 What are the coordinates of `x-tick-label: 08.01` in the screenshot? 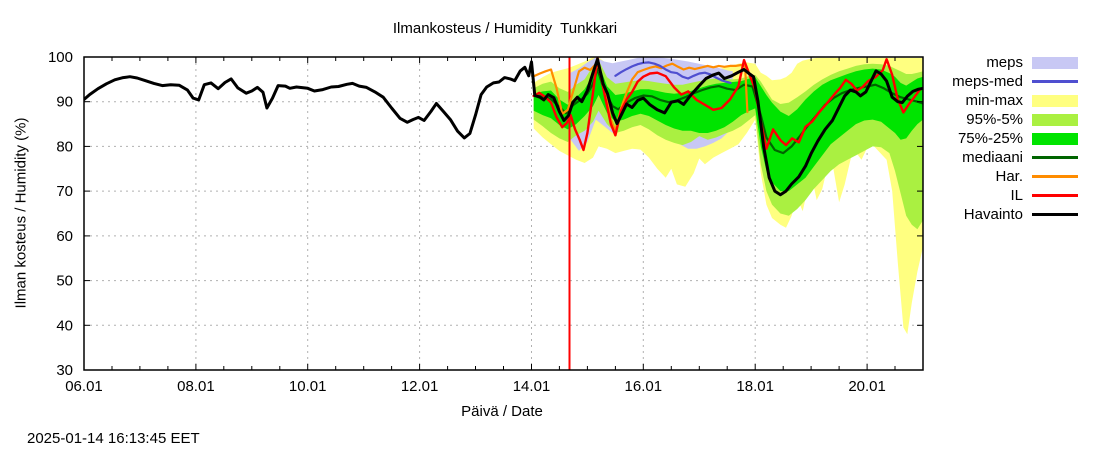 It's located at (196, 386).